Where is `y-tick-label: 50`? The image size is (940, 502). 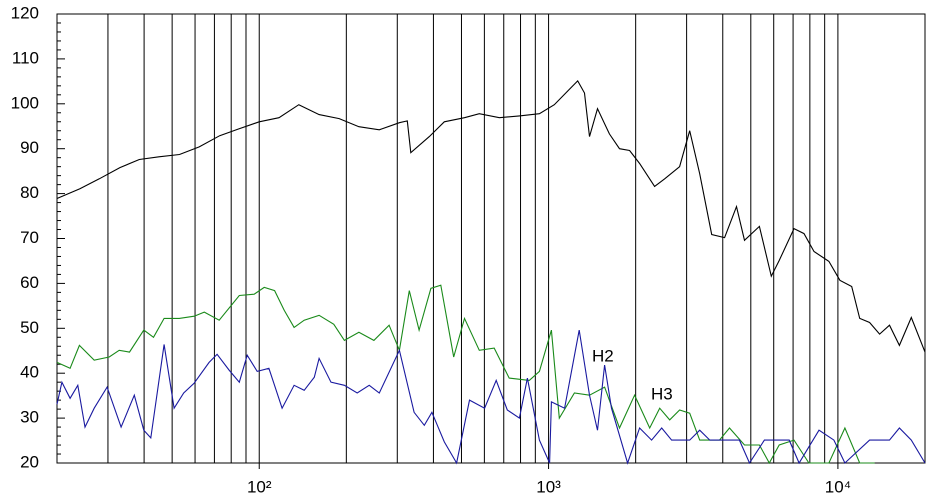 y-tick-label: 50 is located at coordinates (29, 327).